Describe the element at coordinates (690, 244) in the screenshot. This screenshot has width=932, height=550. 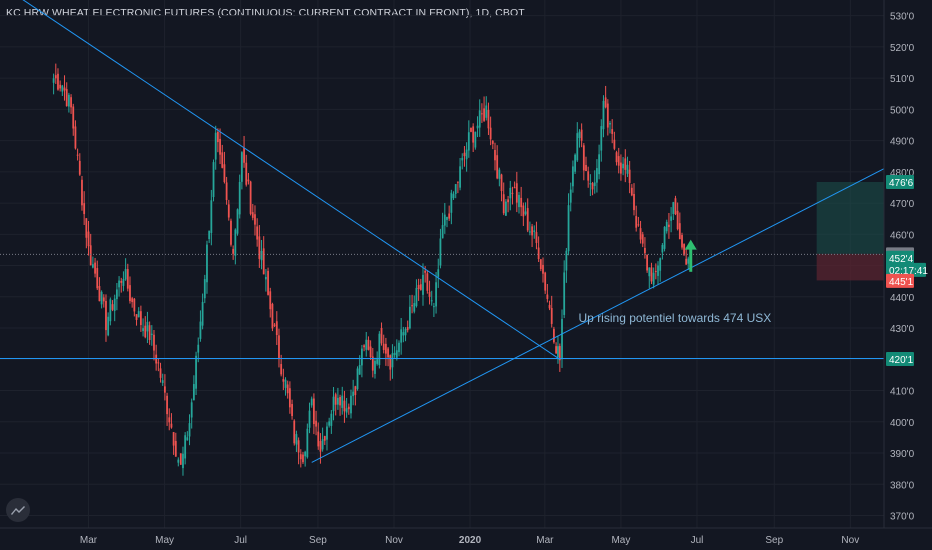
I see `arrow-up-icon` at that location.